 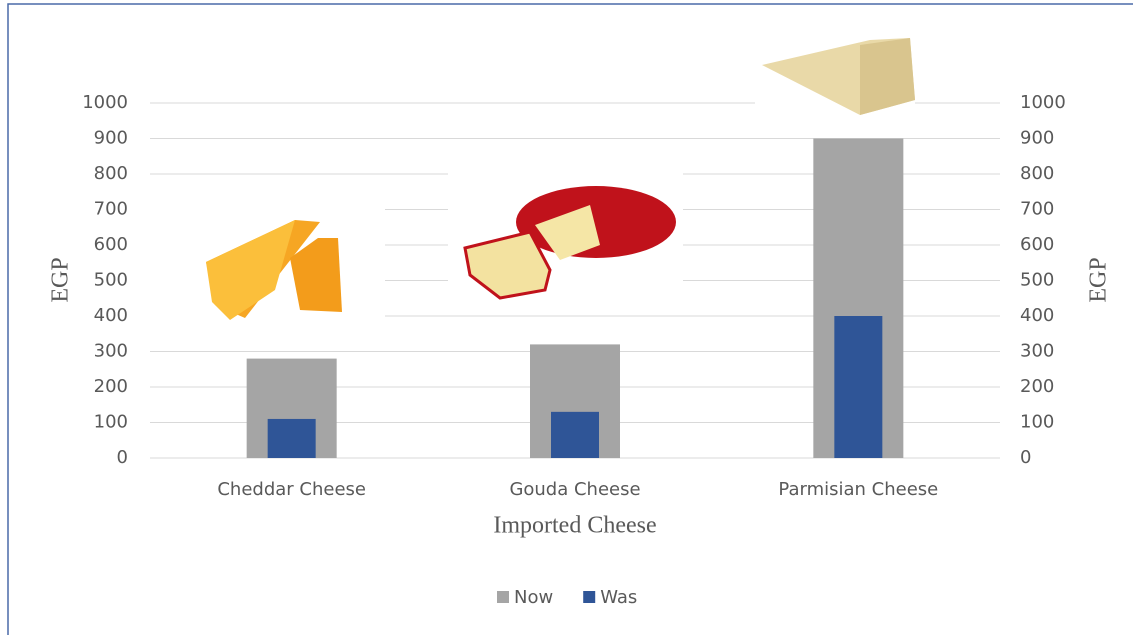 I want to click on y-tick-label: 1000, so click(x=105, y=102).